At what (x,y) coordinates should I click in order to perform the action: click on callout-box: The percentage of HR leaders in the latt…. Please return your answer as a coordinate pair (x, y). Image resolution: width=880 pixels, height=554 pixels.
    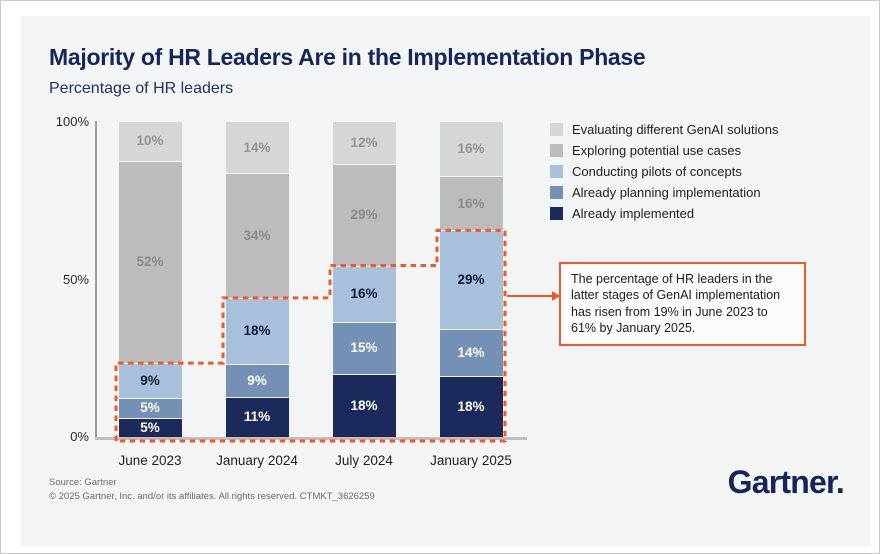
    Looking at the image, I should click on (682, 304).